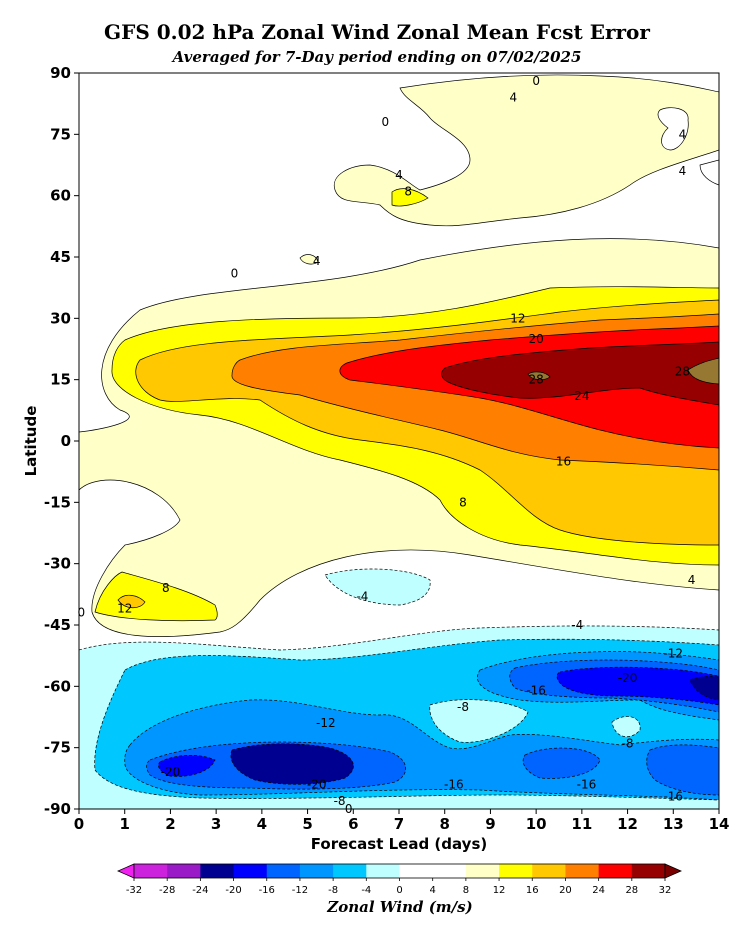  I want to click on colorbar-tick-label: 32, so click(665, 890).